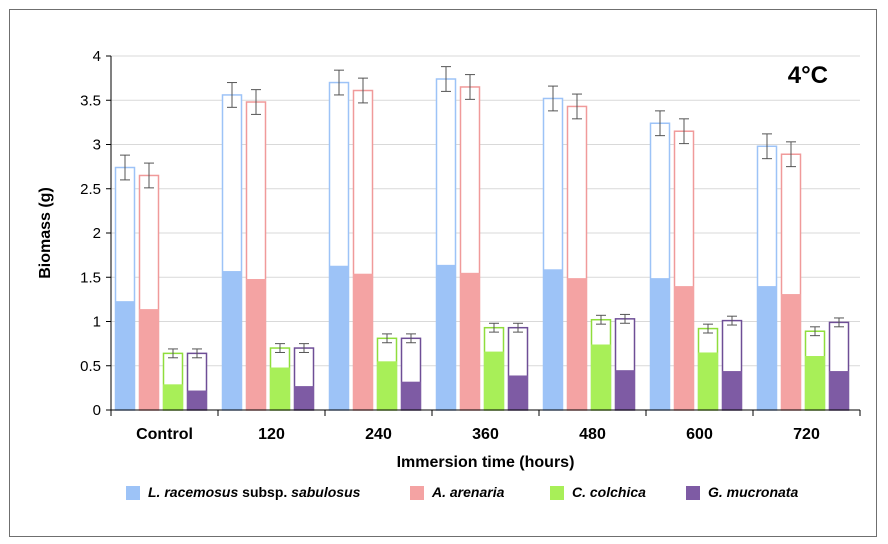  I want to click on legend-label-part: G. mucronata, so click(753, 492).